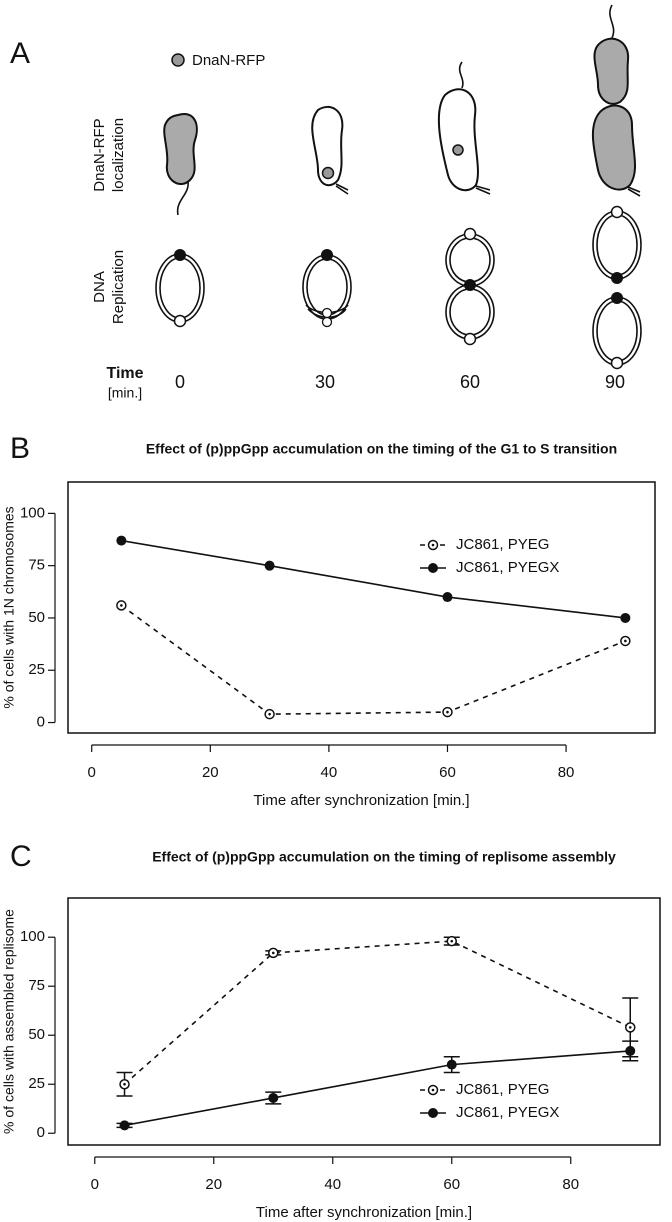 The image size is (672, 1222). I want to click on row-label: Replication, so click(118, 287).